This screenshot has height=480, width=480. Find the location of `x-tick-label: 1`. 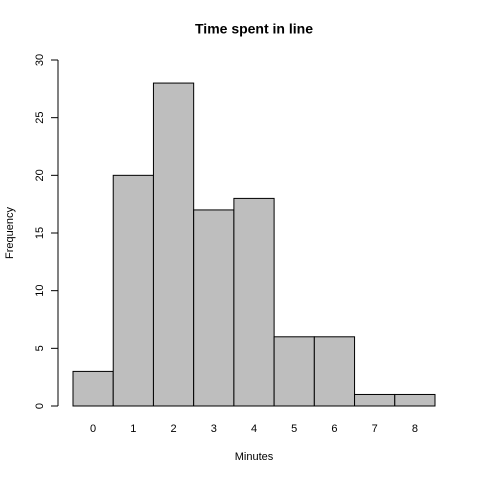

x-tick-label: 1 is located at coordinates (133, 429).